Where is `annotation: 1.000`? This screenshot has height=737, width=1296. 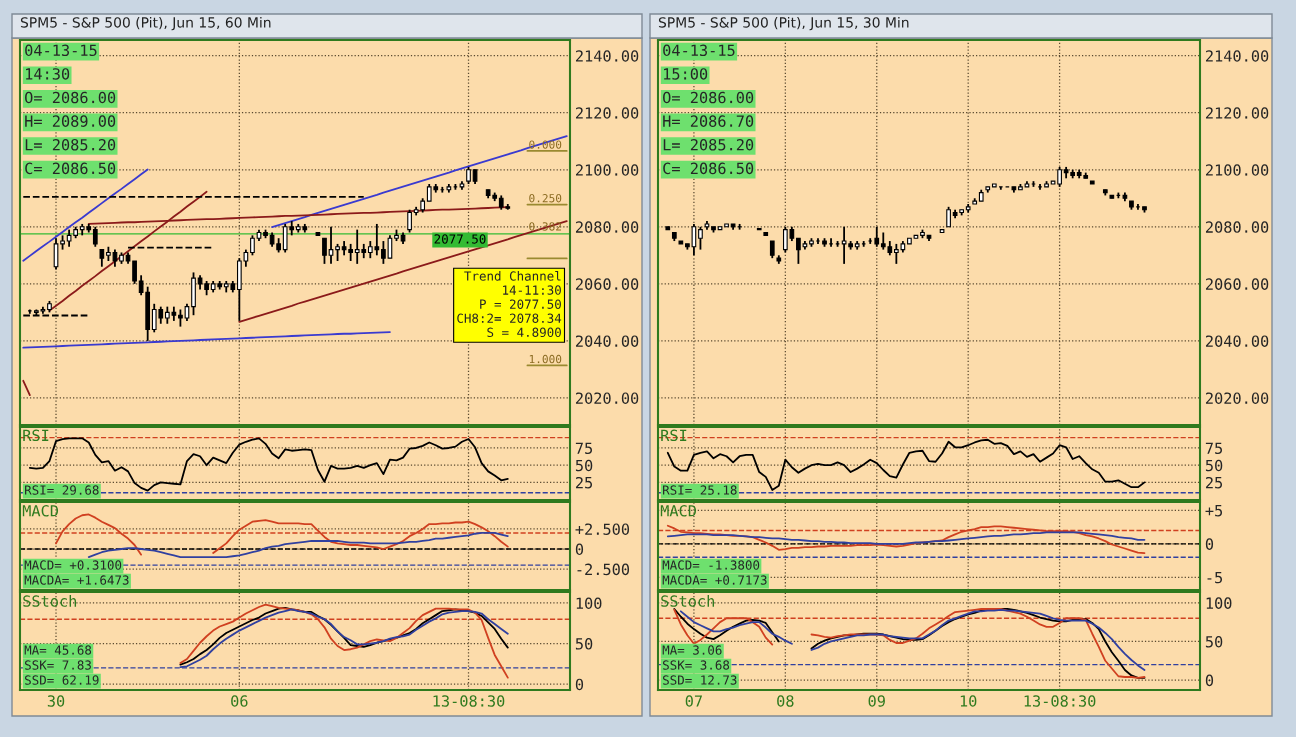
annotation: 1.000 is located at coordinates (545, 359).